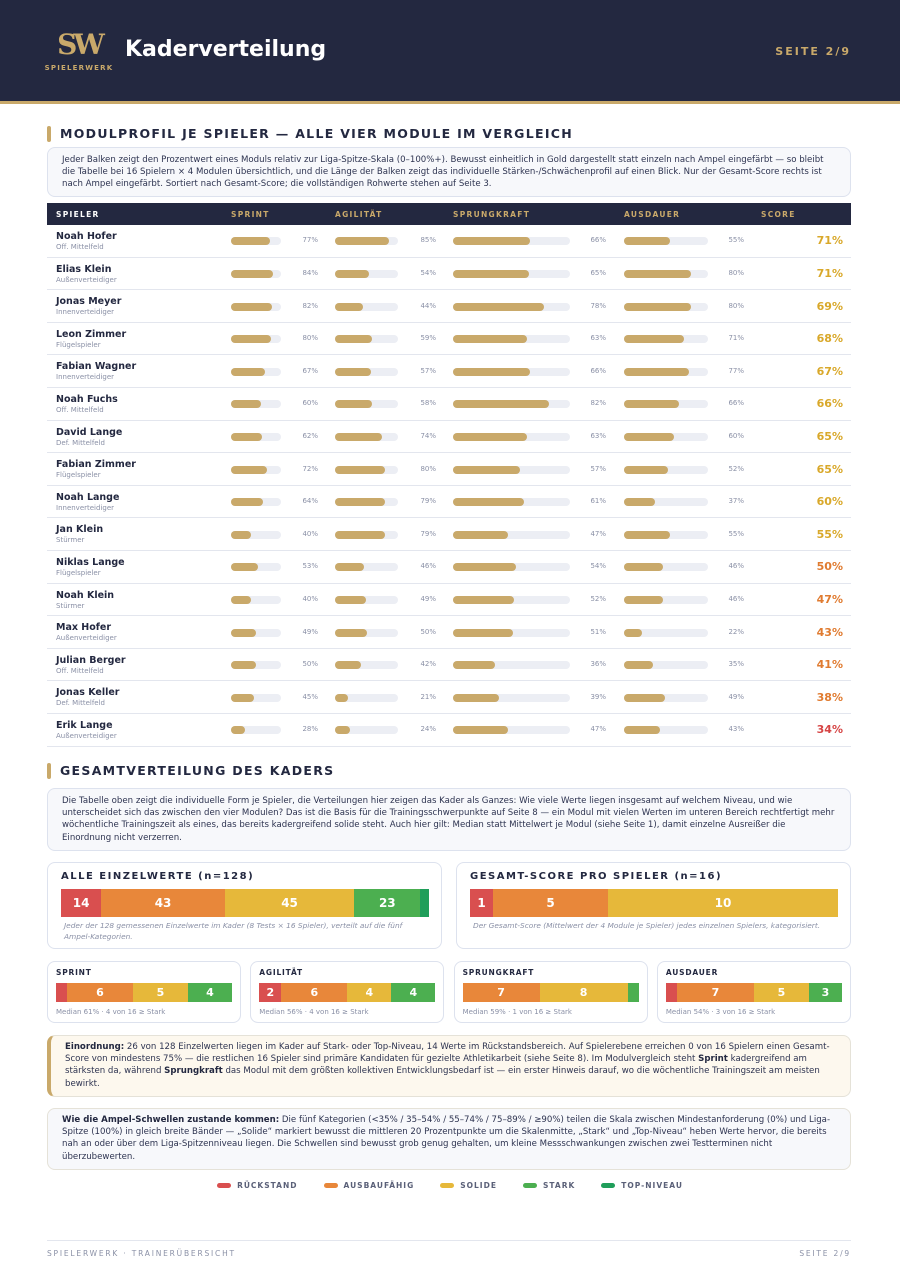 This screenshot has height=1272, width=900. Describe the element at coordinates (736, 403) in the screenshot. I see `value-label: 66%` at that location.